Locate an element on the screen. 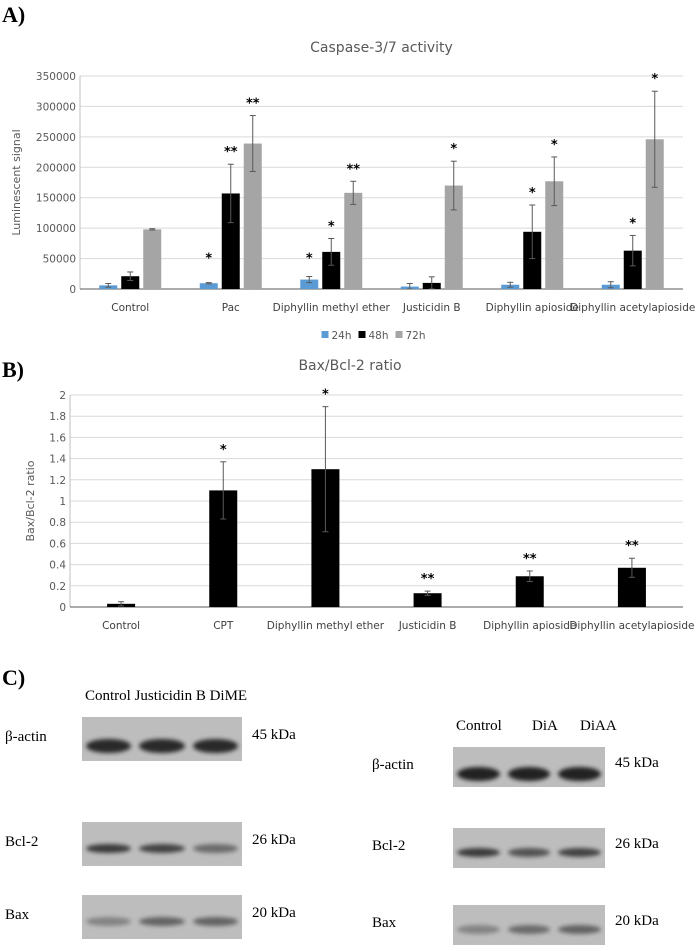 The image size is (700, 951). x-tick-label: Diphyllin methyl ether is located at coordinates (332, 308).